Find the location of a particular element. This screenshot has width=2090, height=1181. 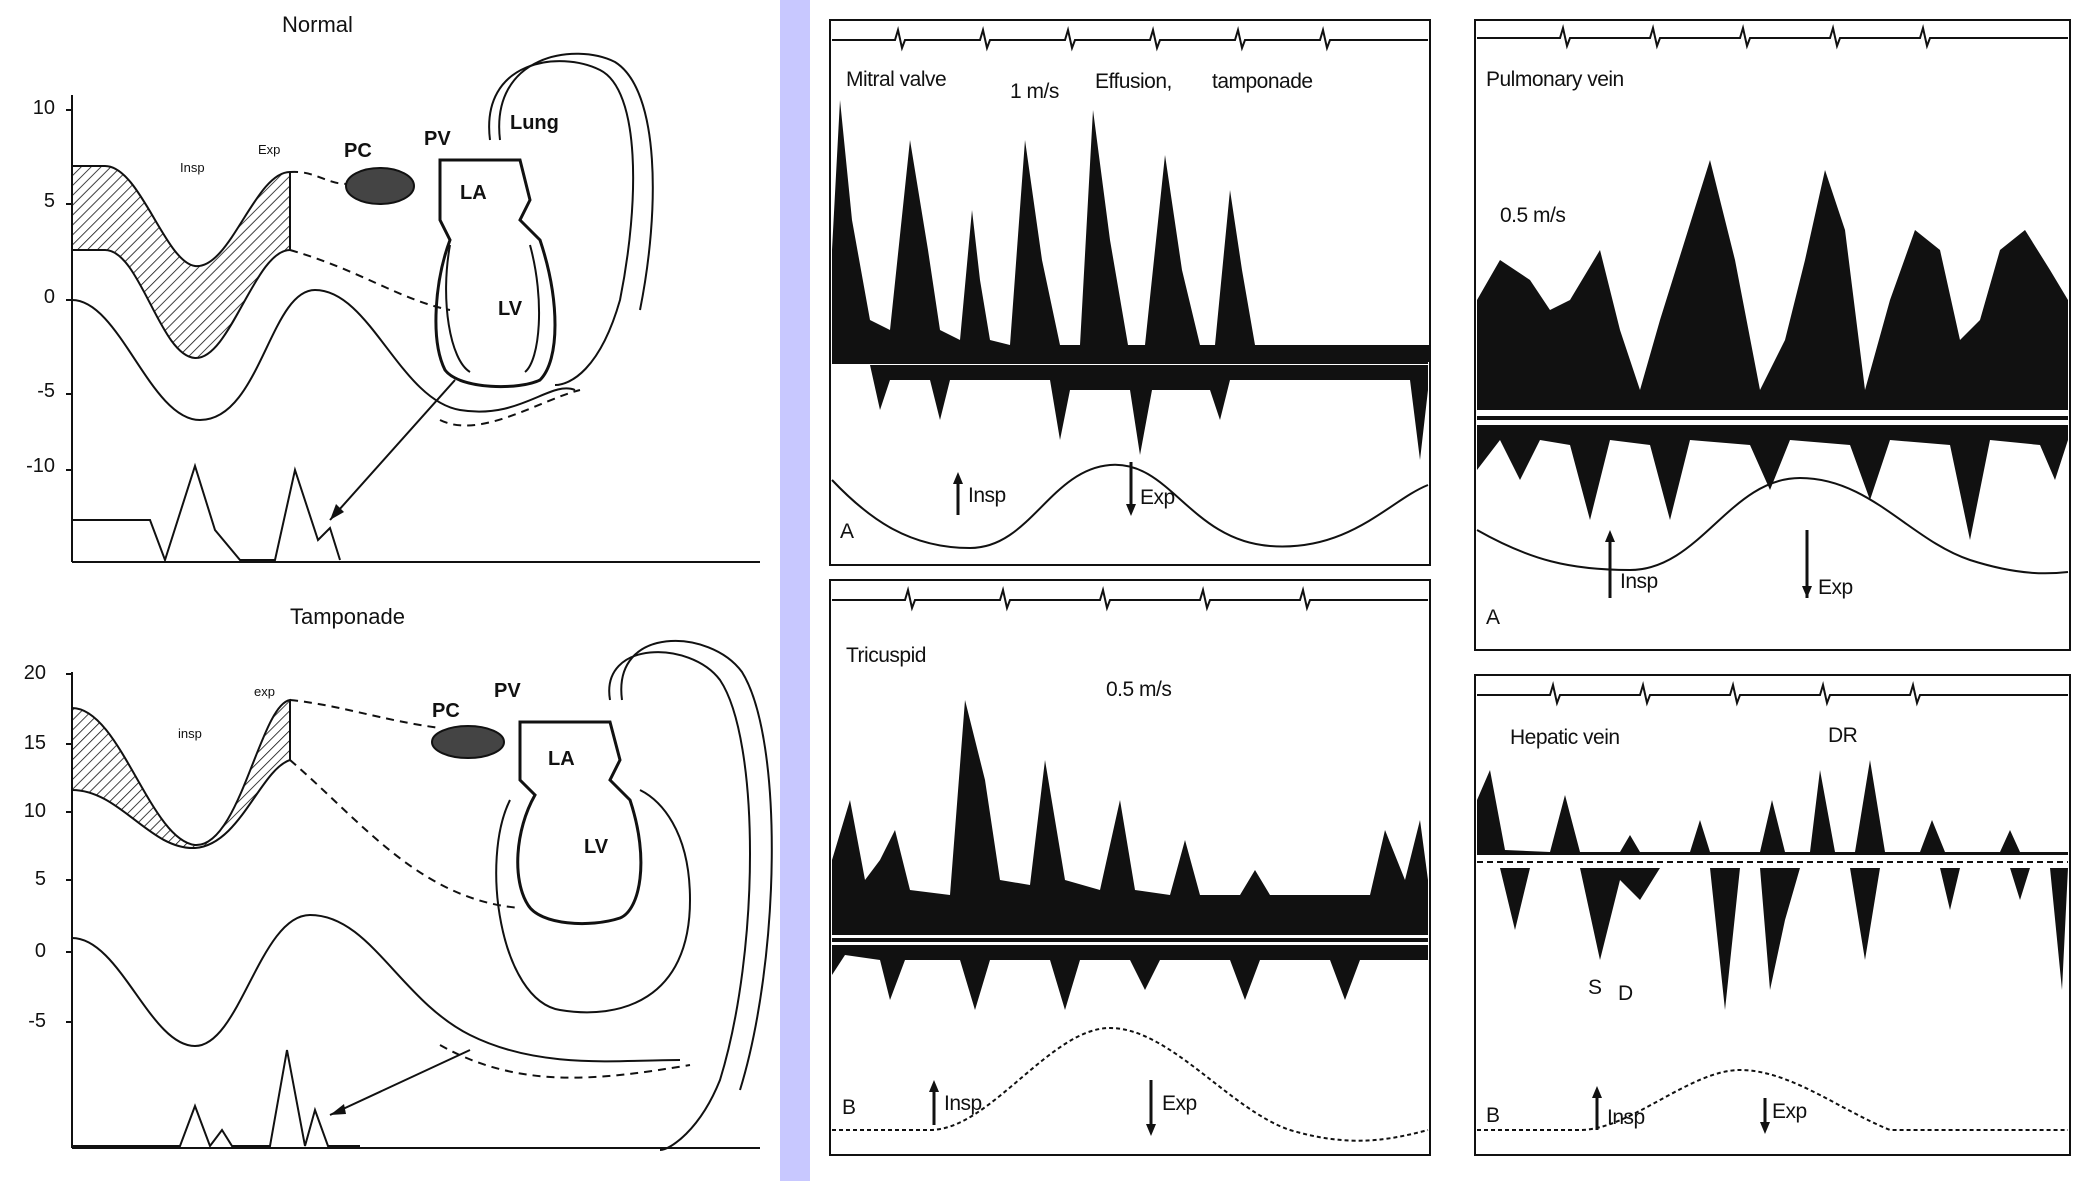

tamponade-lv-label: LV is located at coordinates (596, 847).